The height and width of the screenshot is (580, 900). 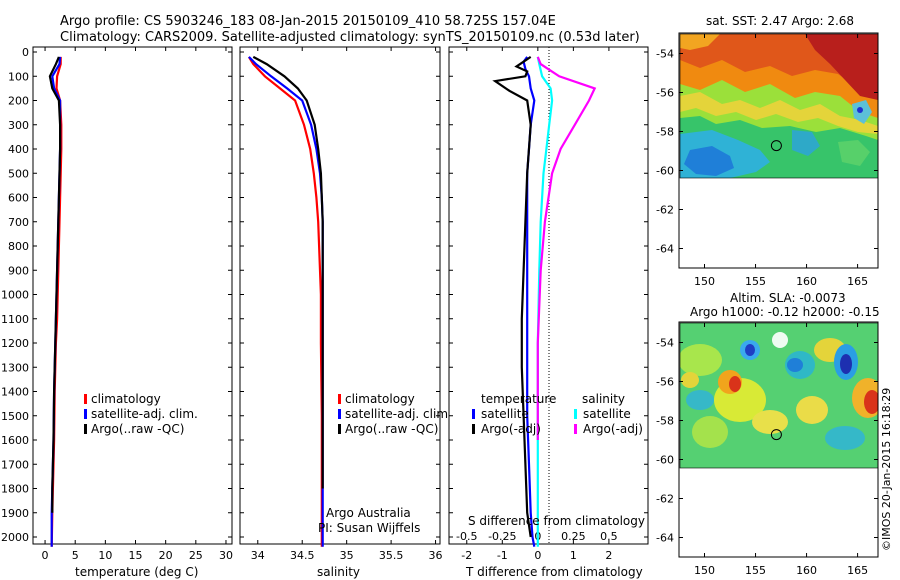 I want to click on t-difference-label: T difference from climatology, so click(x=554, y=572).